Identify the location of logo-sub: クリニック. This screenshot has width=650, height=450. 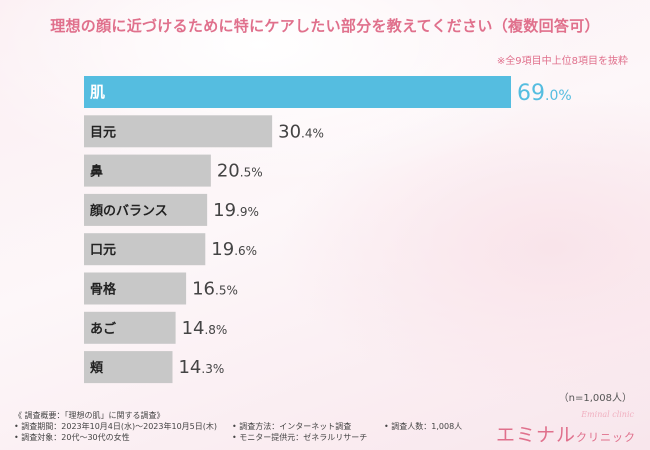
(606, 437).